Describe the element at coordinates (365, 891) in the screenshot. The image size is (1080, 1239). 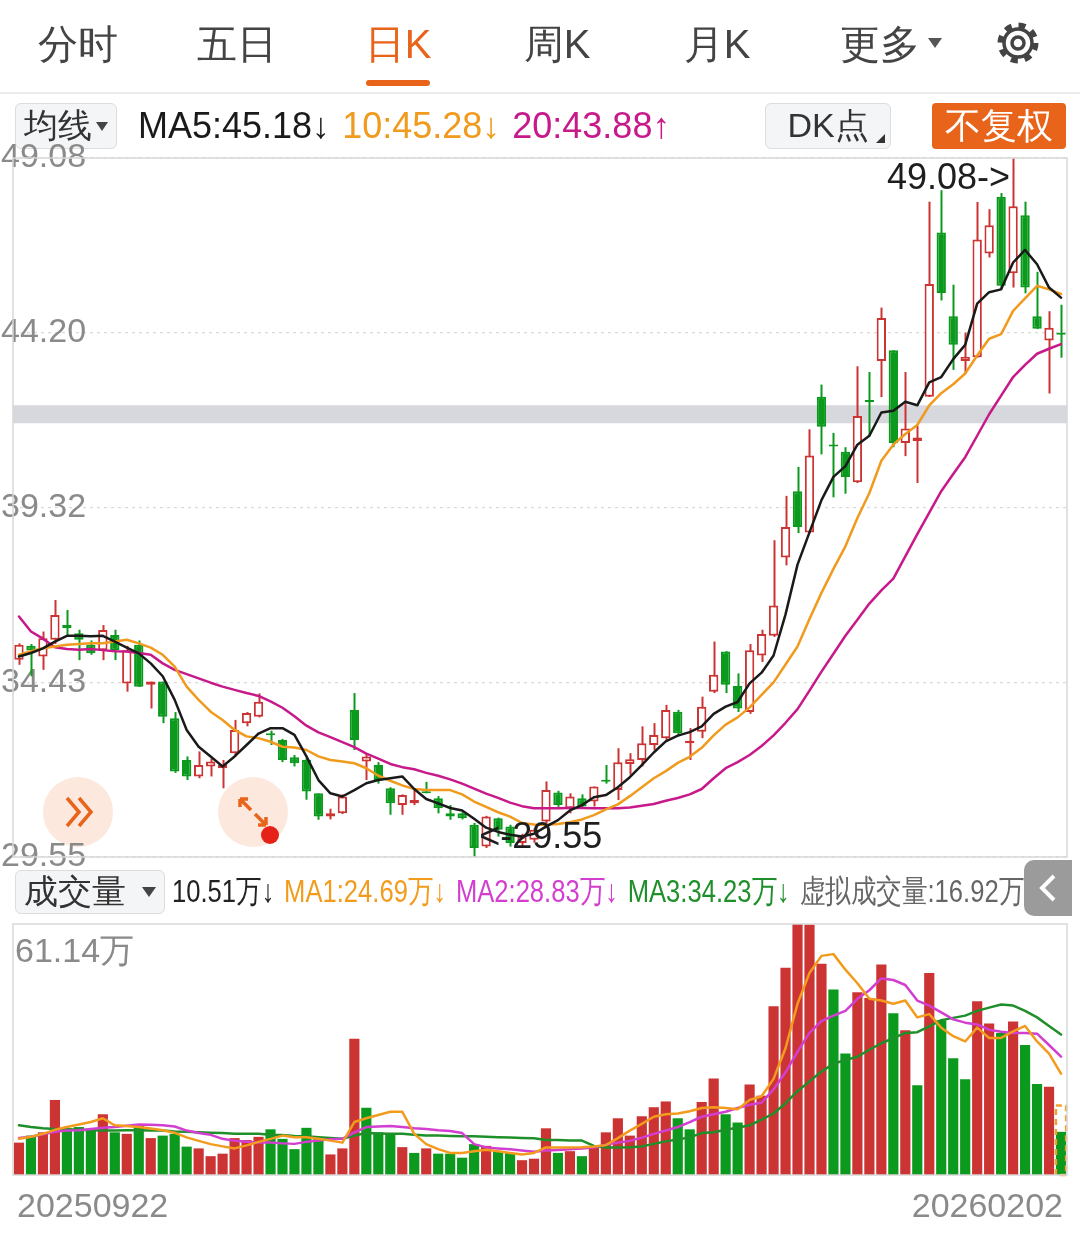
I see `text: MA1:24.69万↓` at that location.